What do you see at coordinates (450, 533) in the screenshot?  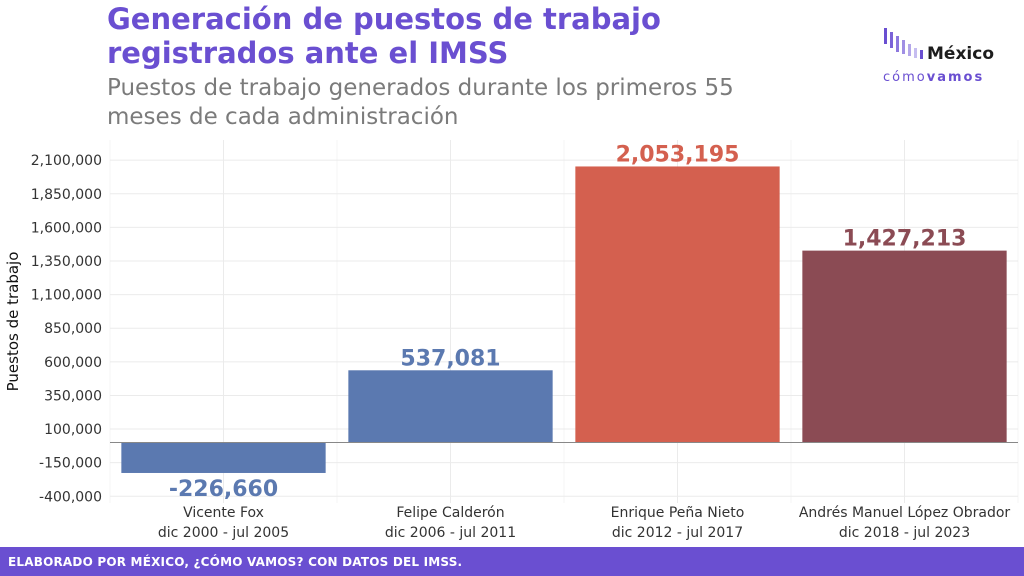 I see `x-tick-label: dic 2006 - jul 2011` at bounding box center [450, 533].